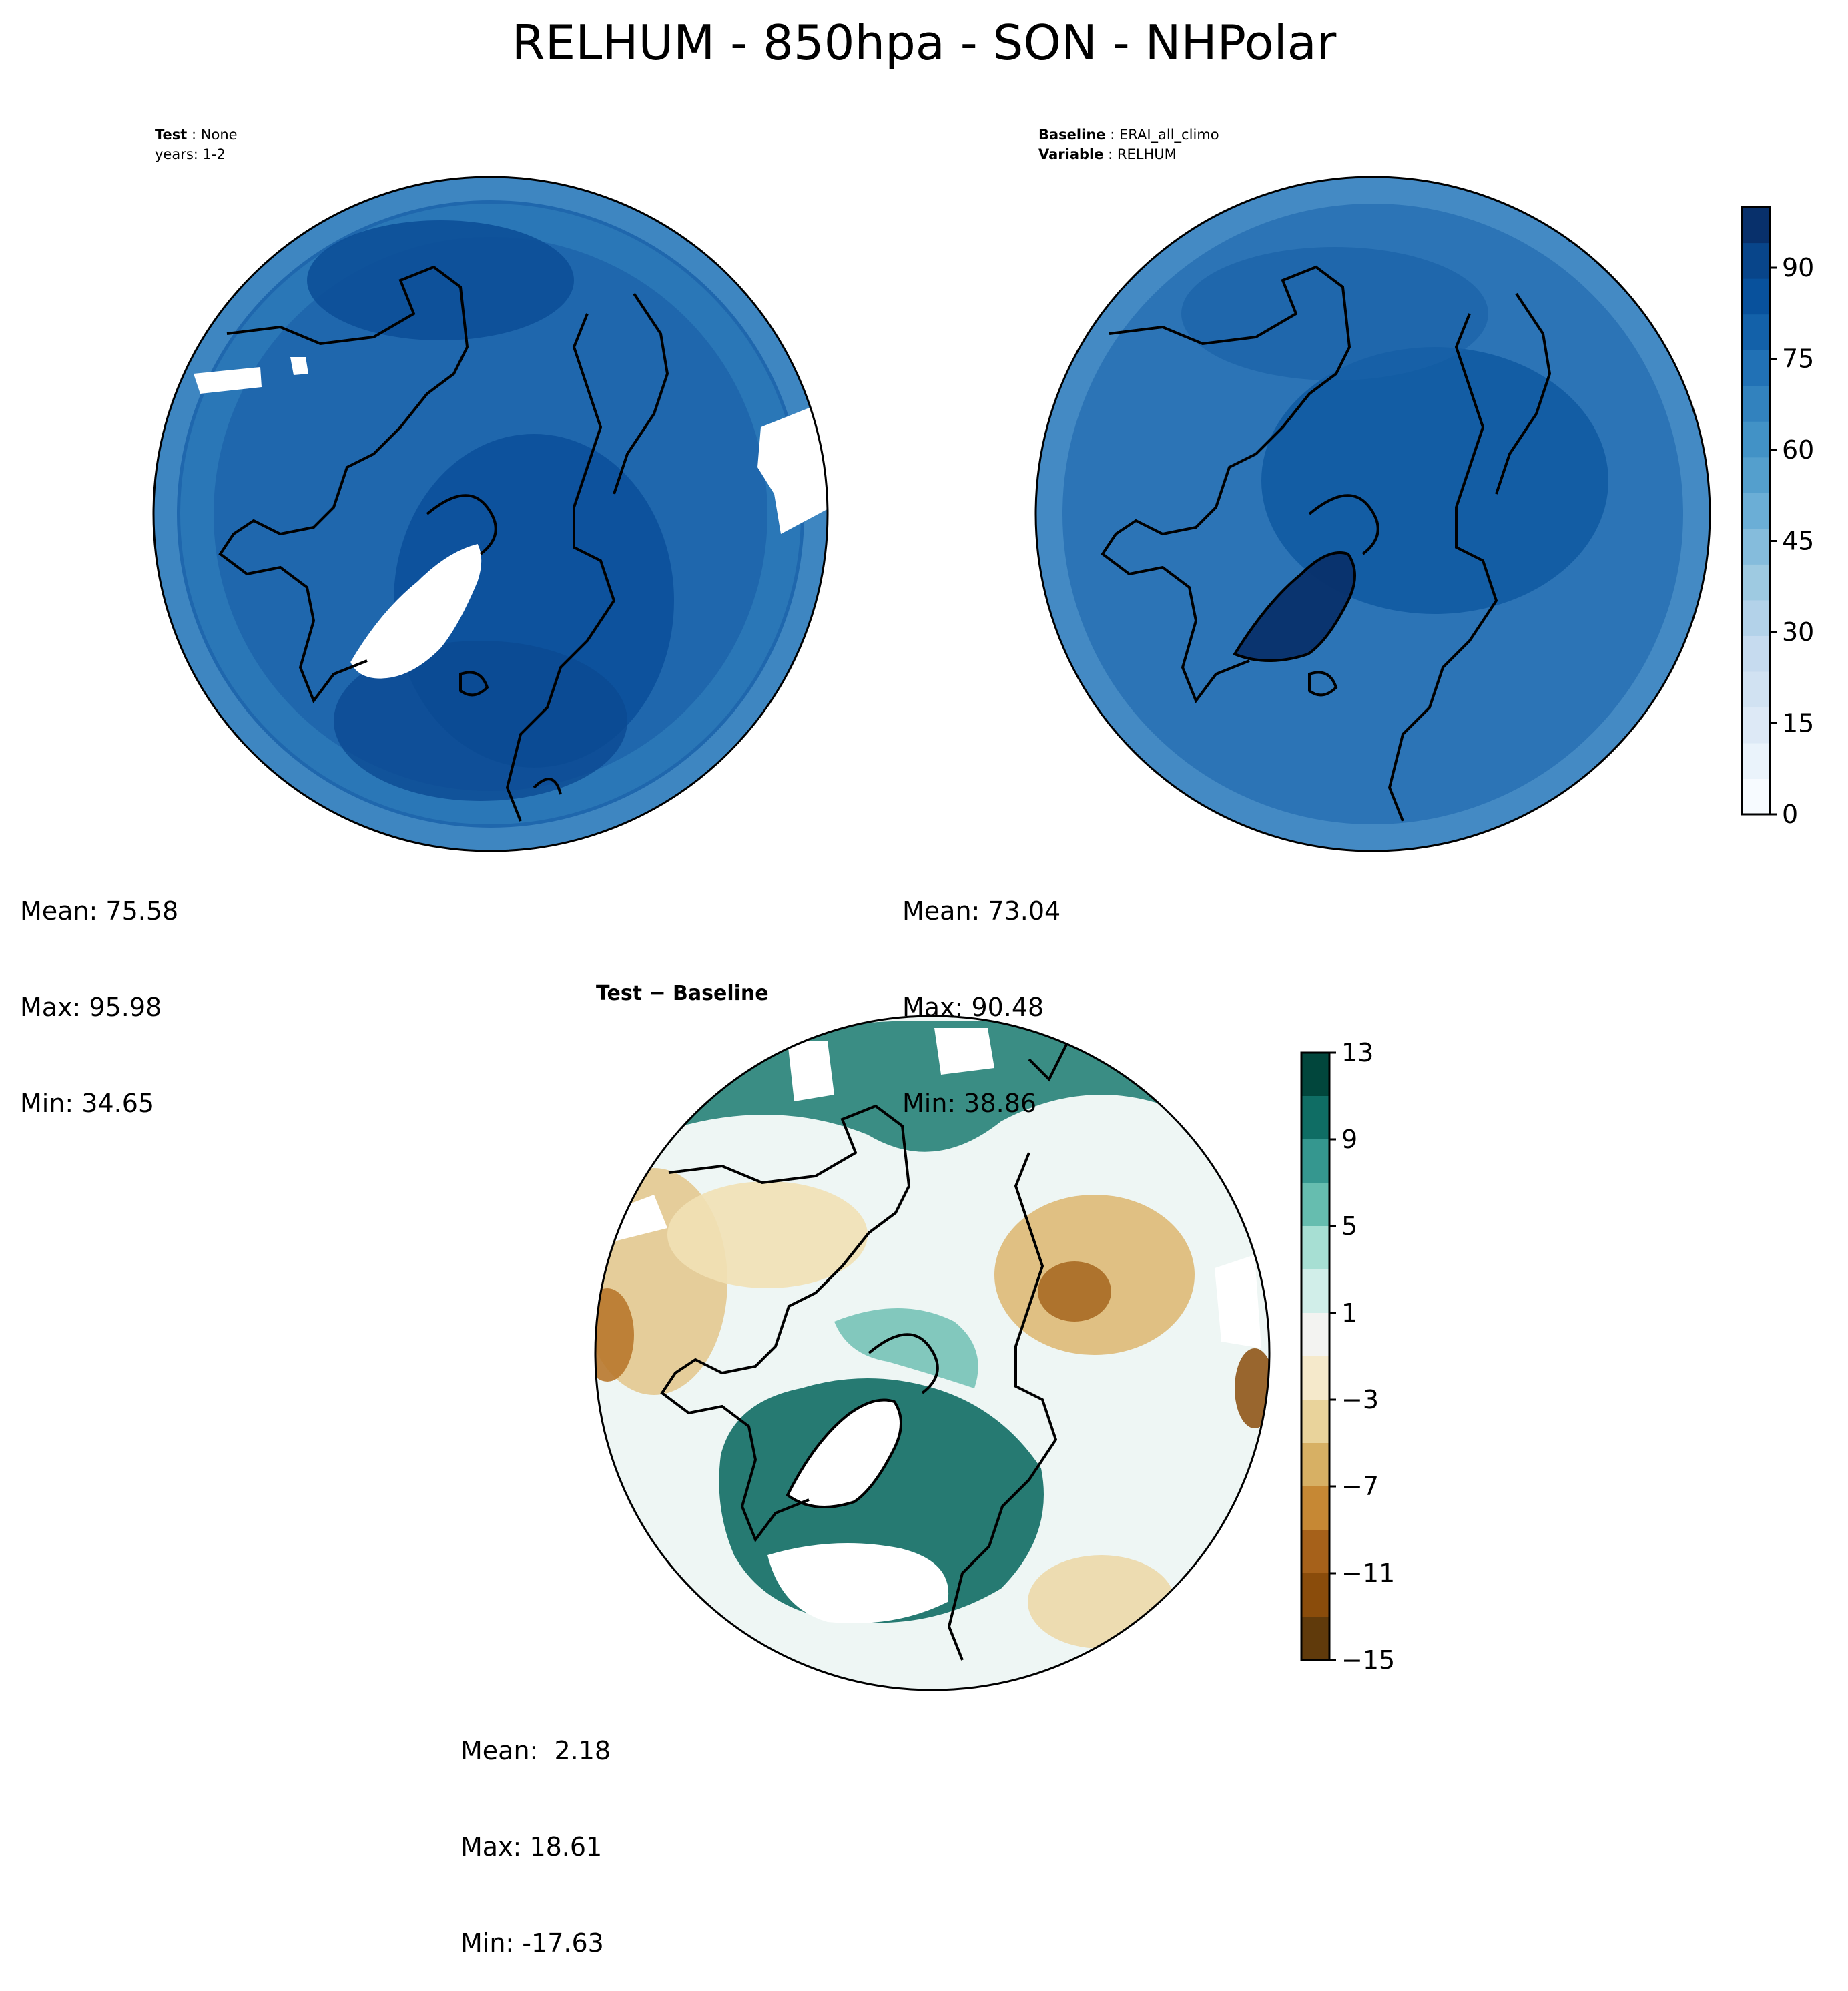 This screenshot has height=1991, width=1848. I want to click on figure-title: RELHUM - 850hpa - SON - NHPolar, so click(924, 43).